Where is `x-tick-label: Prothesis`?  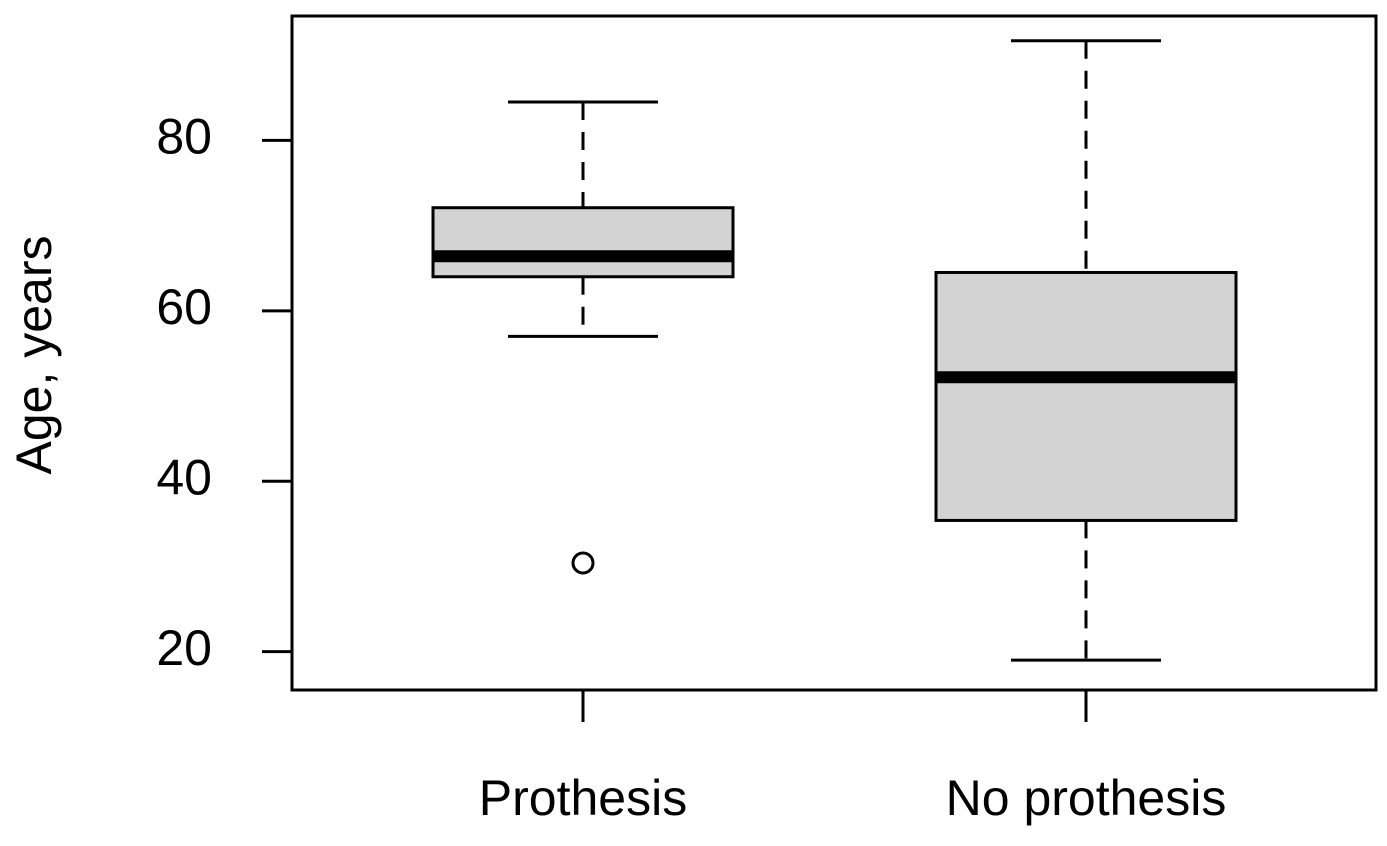 x-tick-label: Prothesis is located at coordinates (583, 798).